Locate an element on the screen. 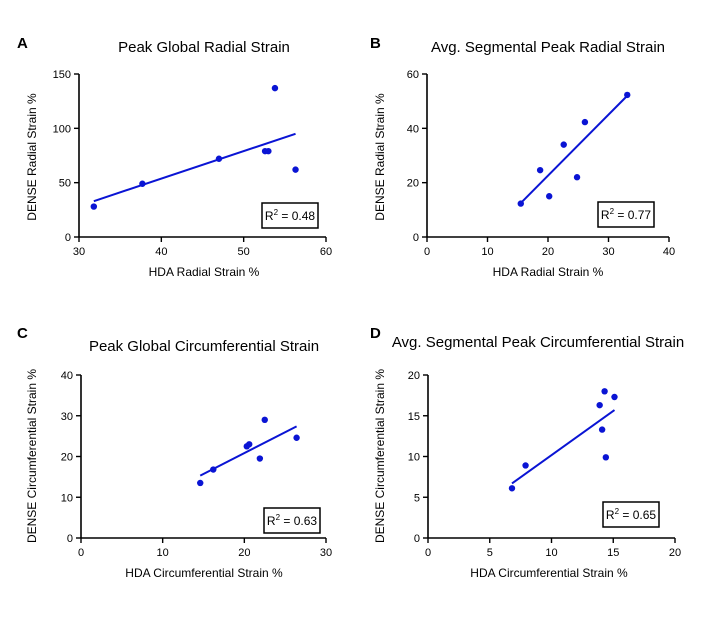  panel-d-r2-label: R is located at coordinates (610, 515).